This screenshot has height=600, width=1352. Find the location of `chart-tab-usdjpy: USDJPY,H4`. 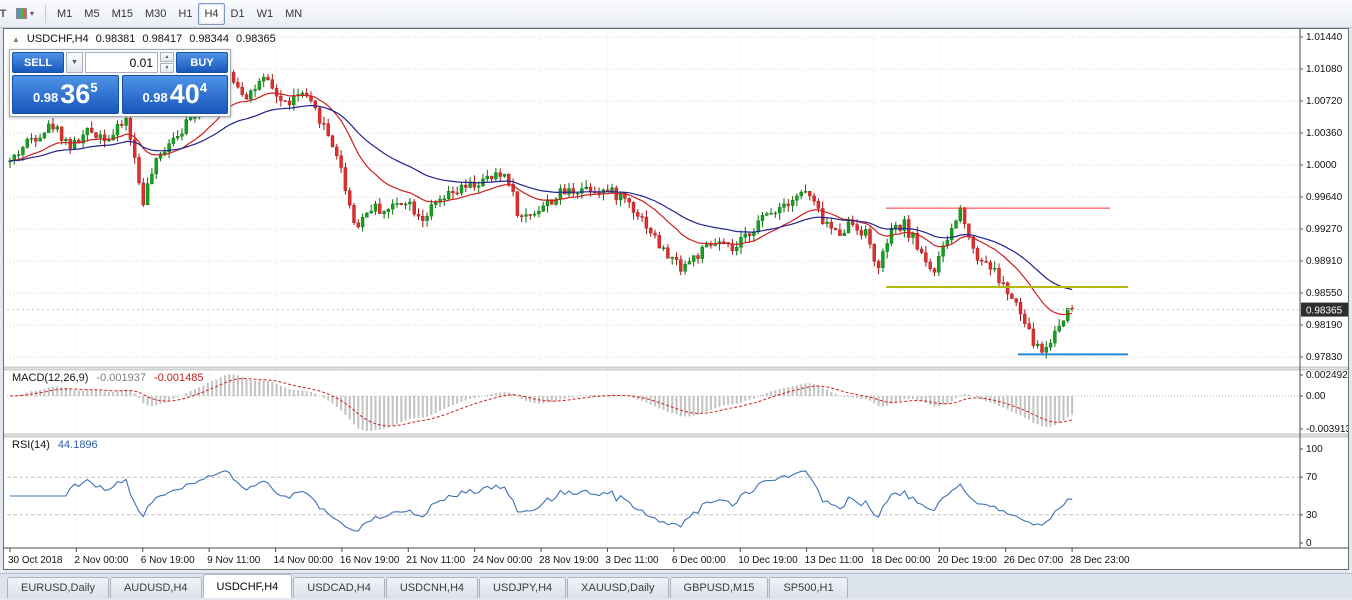

chart-tab-usdjpy: USDJPY,H4 is located at coordinates (523, 587).